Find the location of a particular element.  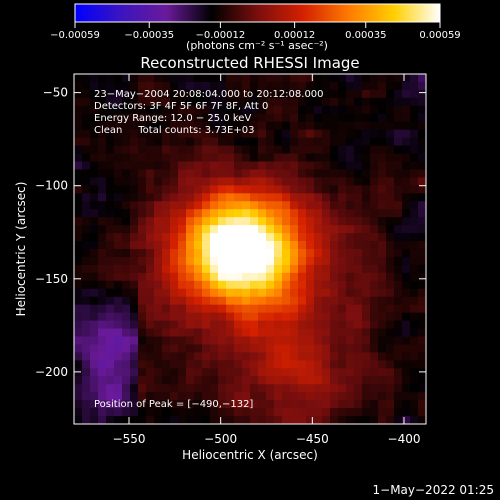

x-tick-label: −550 is located at coordinates (129, 439).